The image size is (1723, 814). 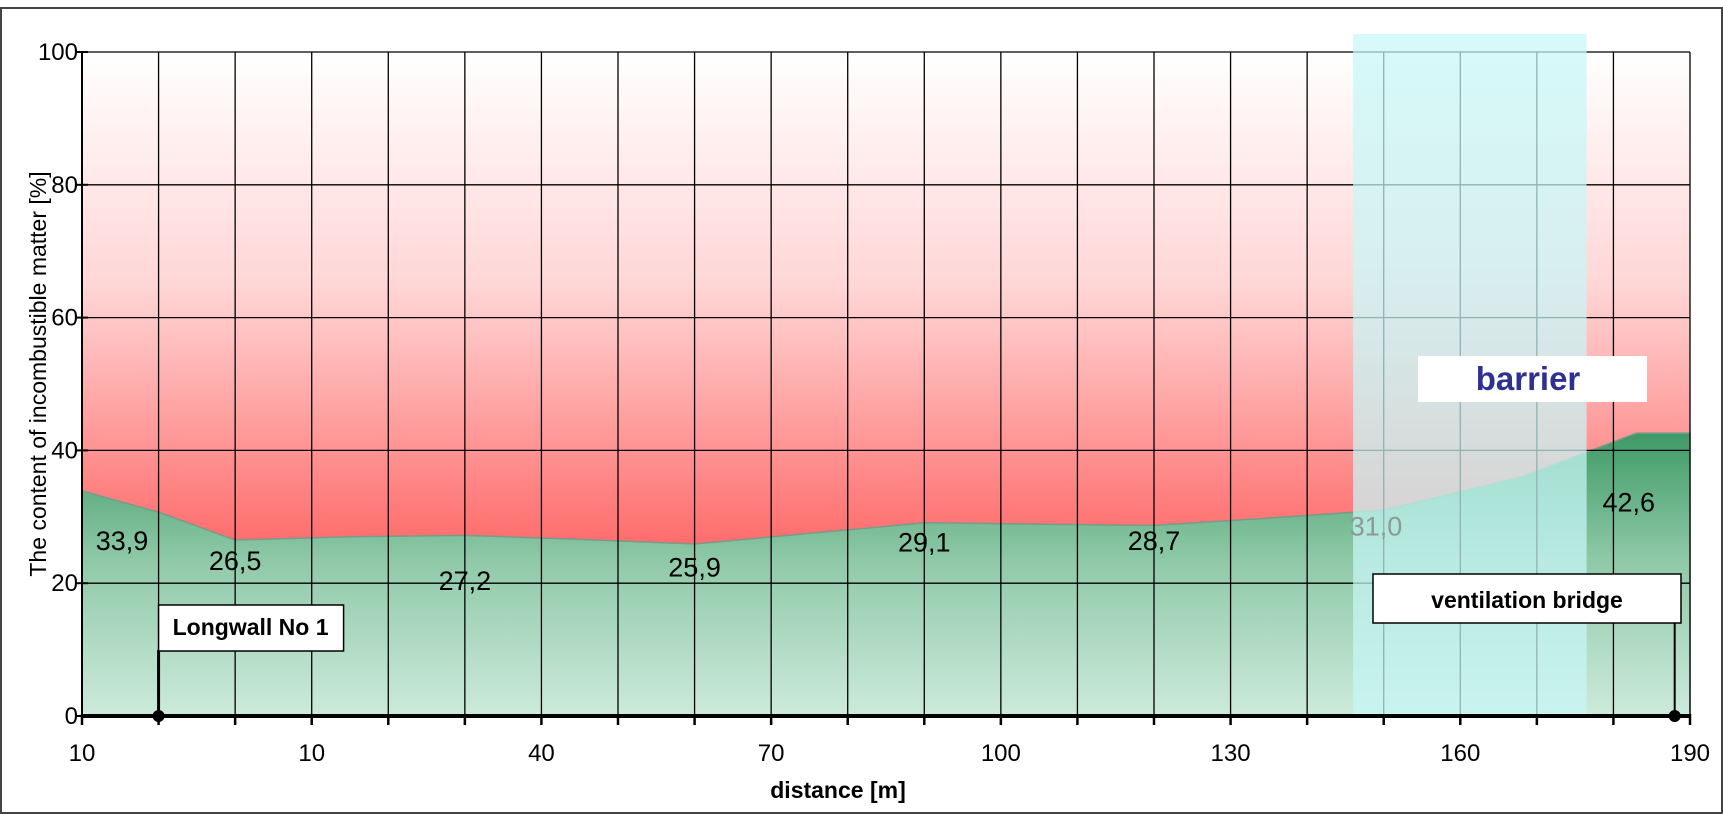 What do you see at coordinates (58, 52) in the screenshot?
I see `y-tick-label: 100` at bounding box center [58, 52].